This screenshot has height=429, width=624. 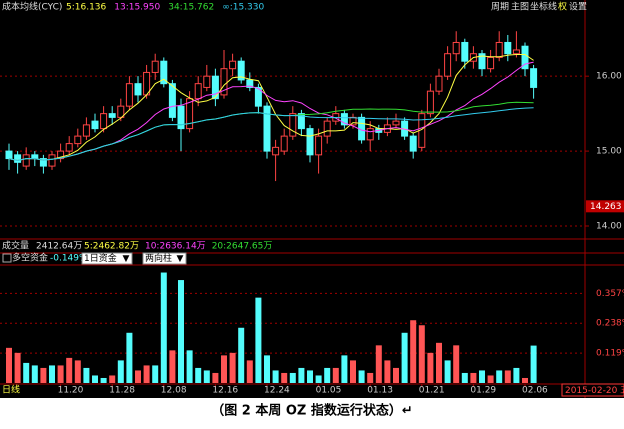 I want to click on ma-label: 34:15.762, so click(x=191, y=8).